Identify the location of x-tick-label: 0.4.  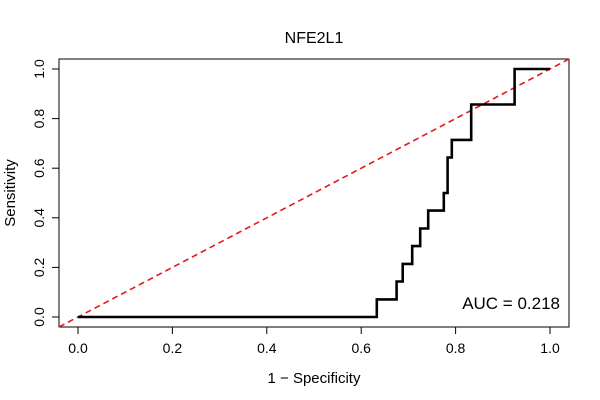
(267, 348).